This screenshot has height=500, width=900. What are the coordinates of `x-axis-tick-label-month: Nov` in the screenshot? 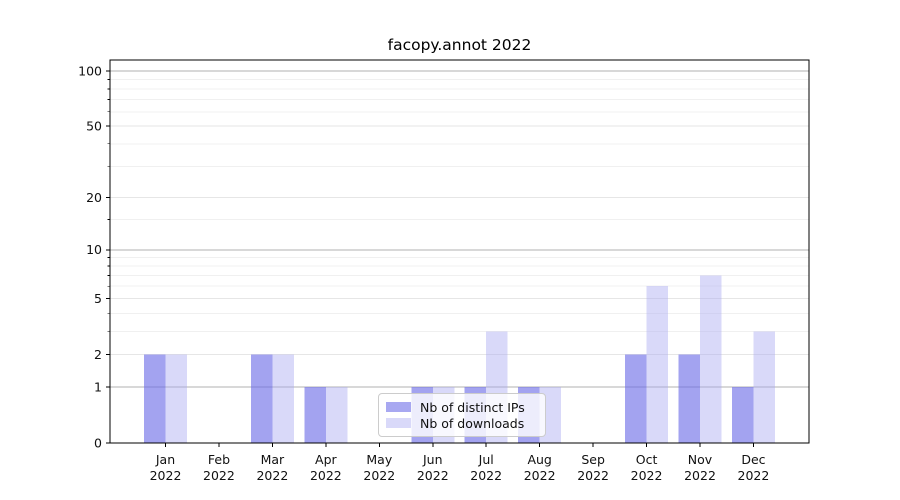 It's located at (700, 459).